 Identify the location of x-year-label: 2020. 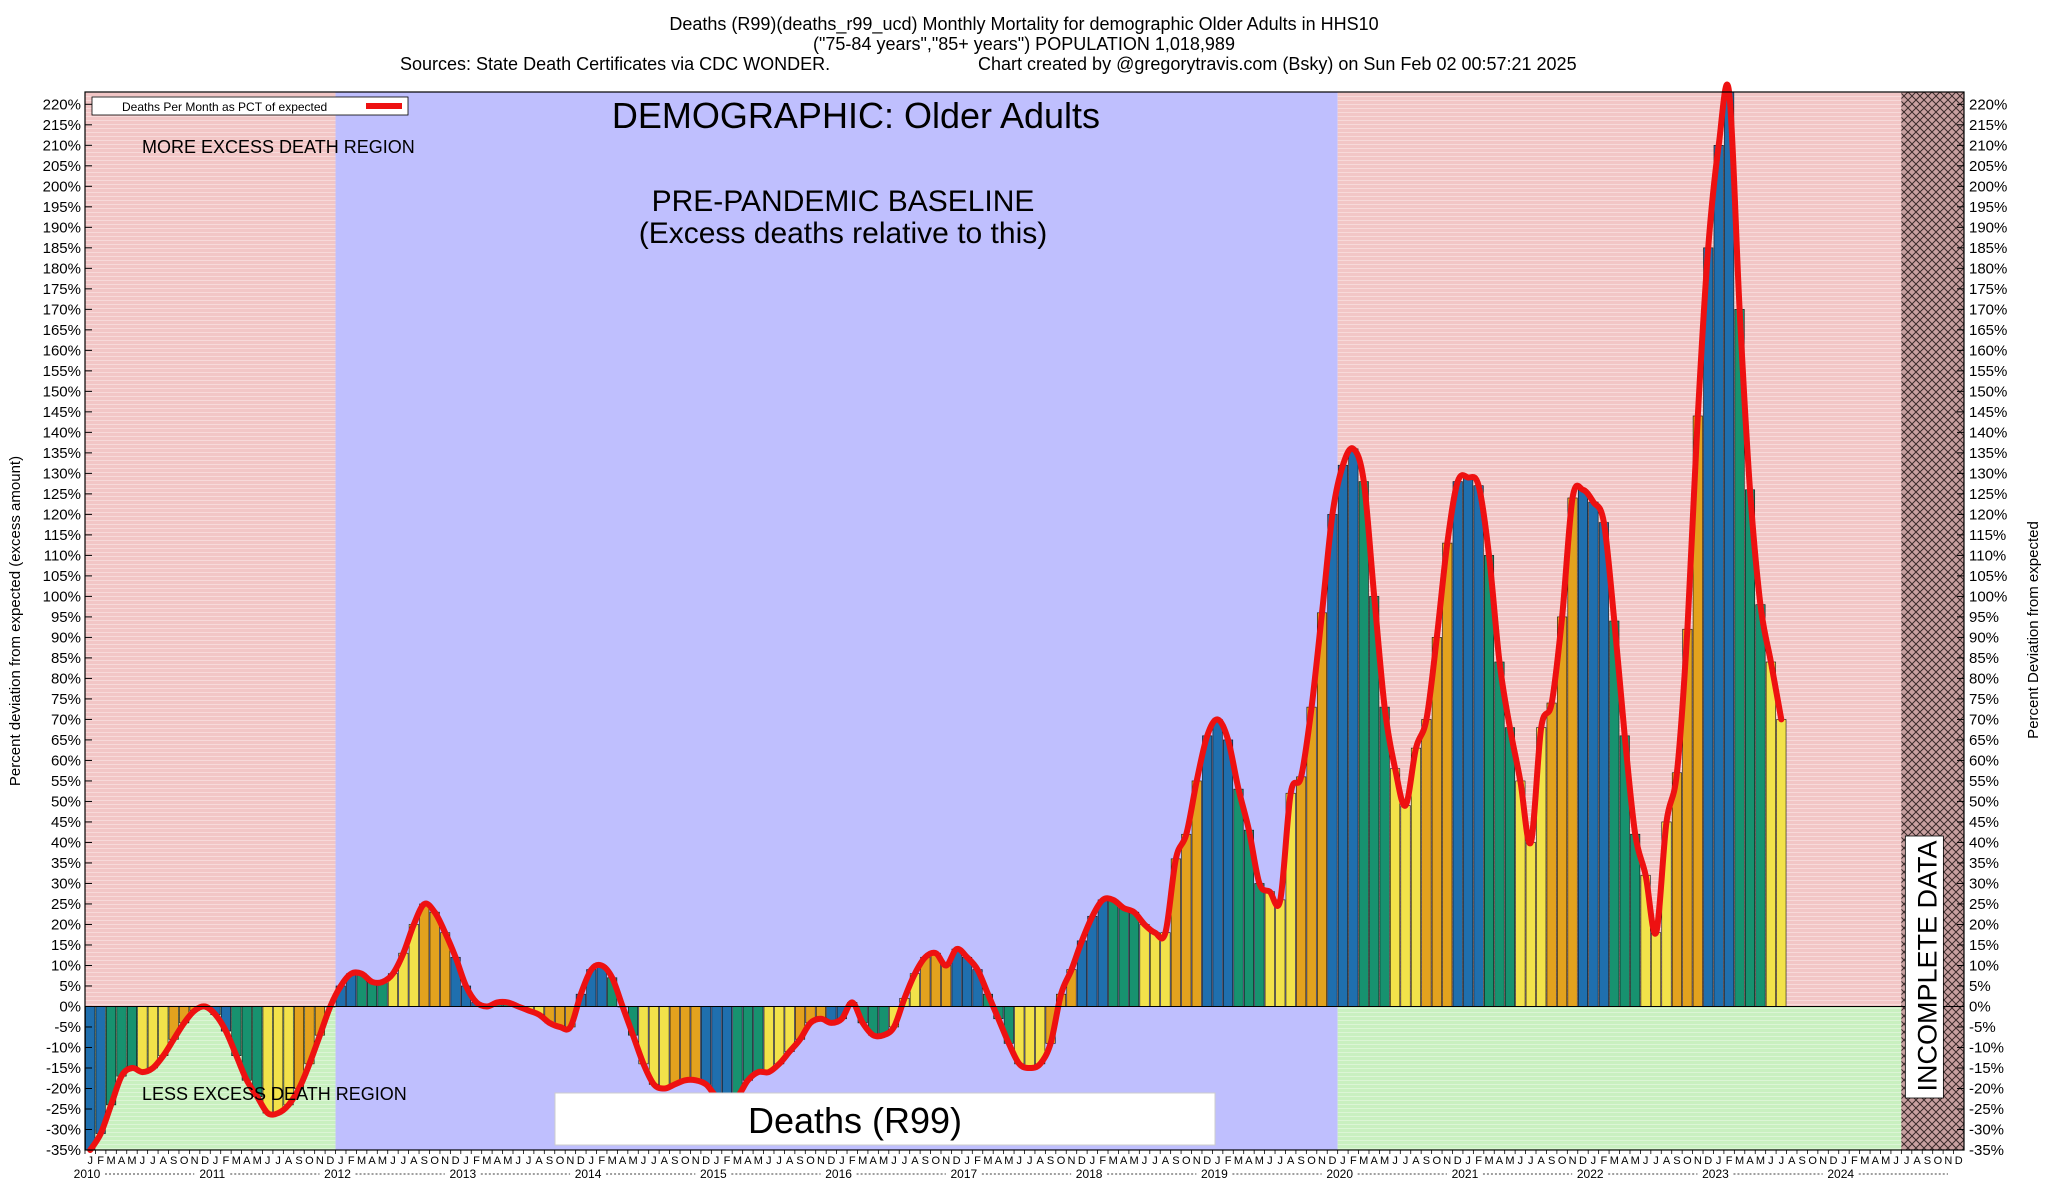
(1339, 1174).